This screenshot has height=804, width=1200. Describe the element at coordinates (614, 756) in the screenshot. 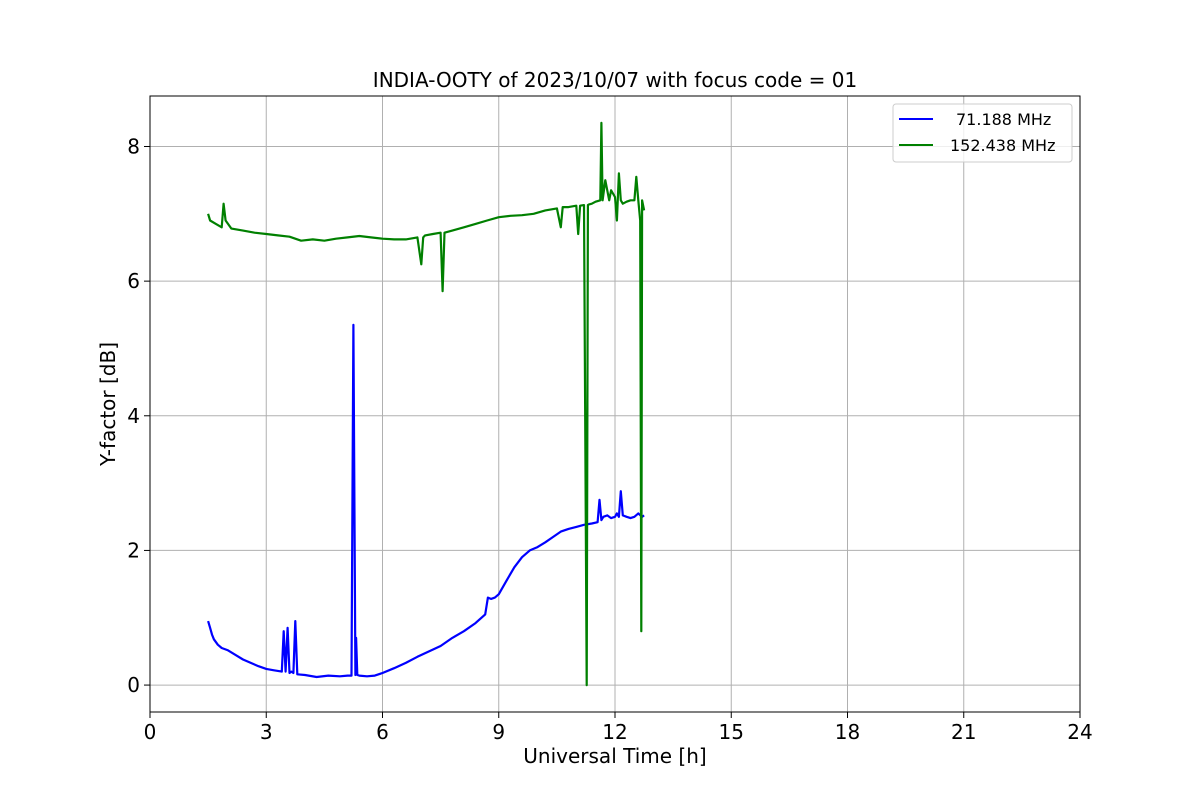

I see `x-axis-label: Universal Time [h]` at that location.